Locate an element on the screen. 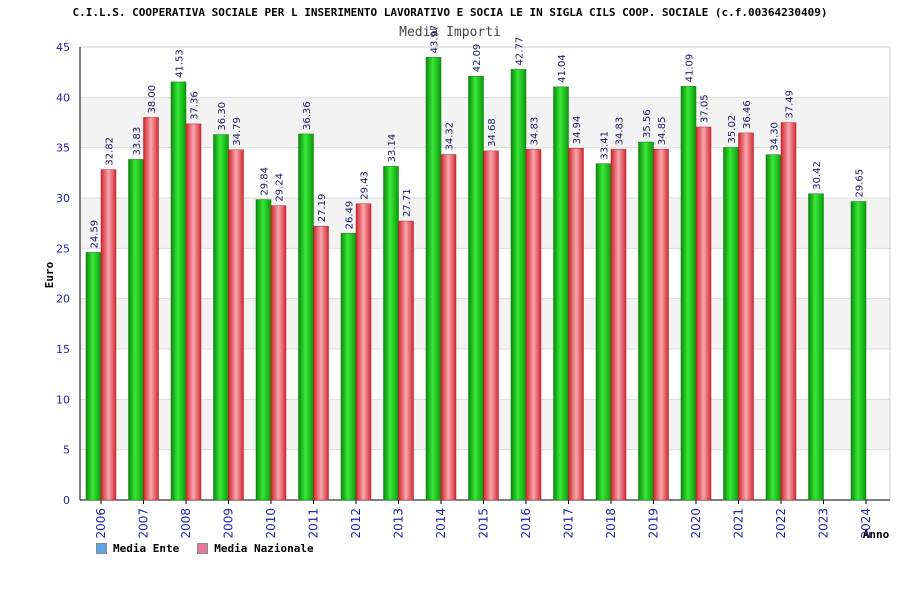  data-label: 29.84 is located at coordinates (265, 181).